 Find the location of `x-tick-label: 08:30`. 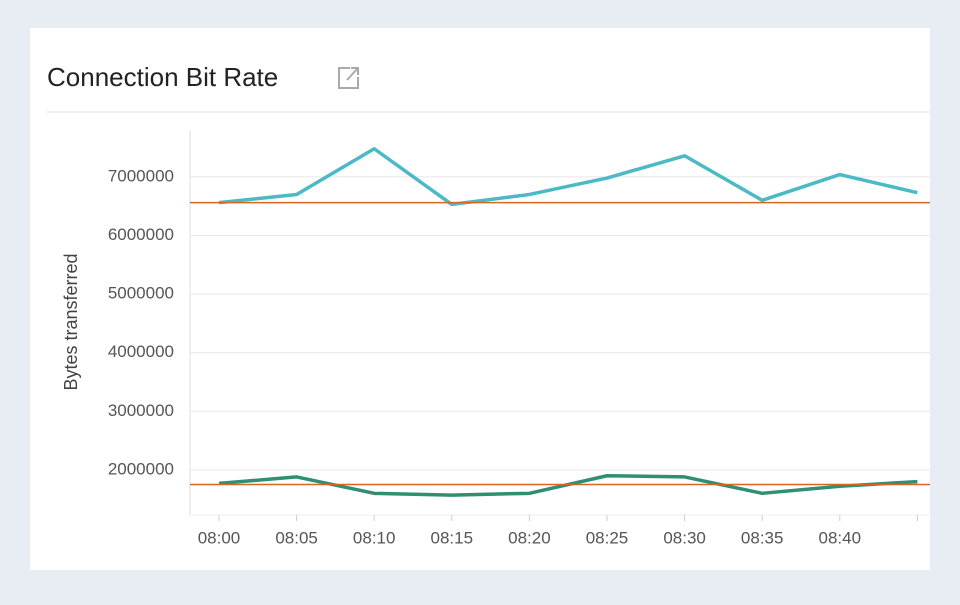

x-tick-label: 08:30 is located at coordinates (684, 537).